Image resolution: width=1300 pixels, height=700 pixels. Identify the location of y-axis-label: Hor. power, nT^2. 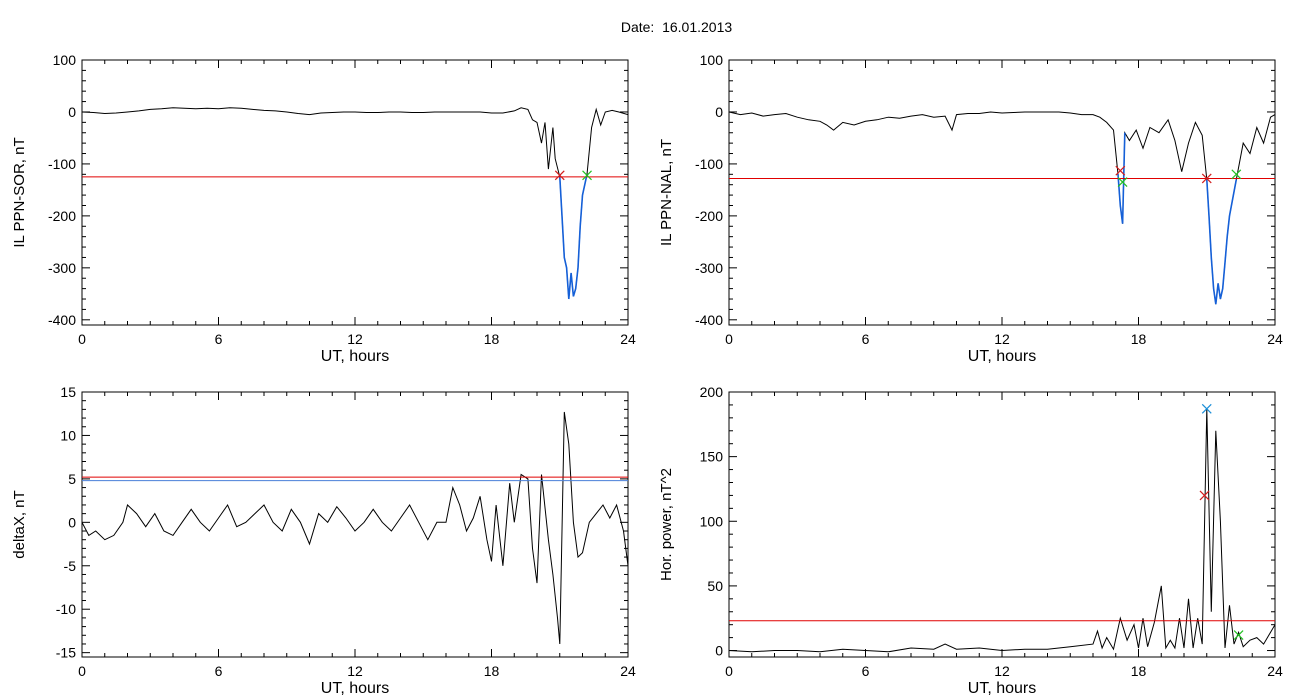
(666, 524).